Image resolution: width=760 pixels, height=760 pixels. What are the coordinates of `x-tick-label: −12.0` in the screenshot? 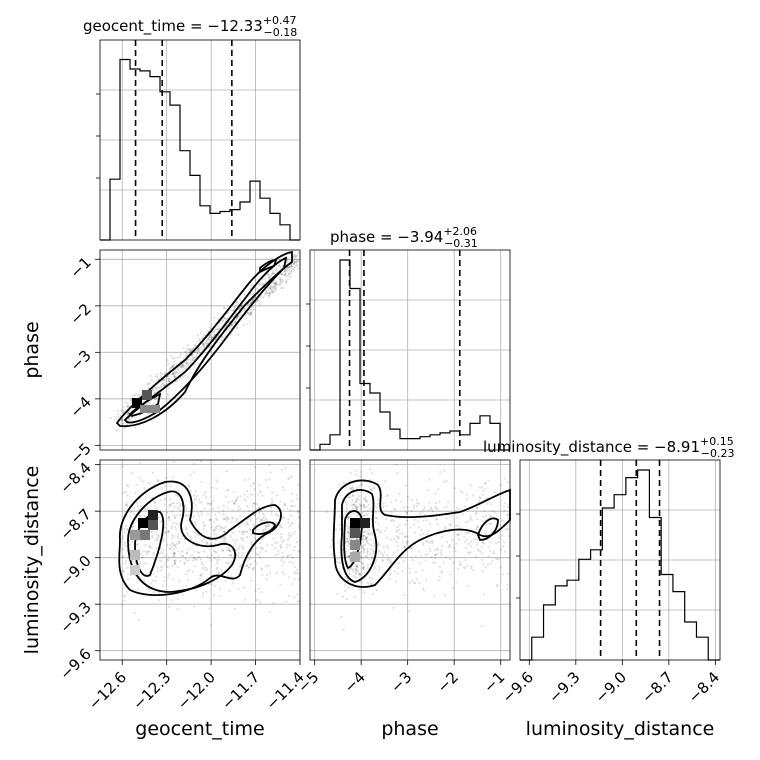 It's located at (196, 690).